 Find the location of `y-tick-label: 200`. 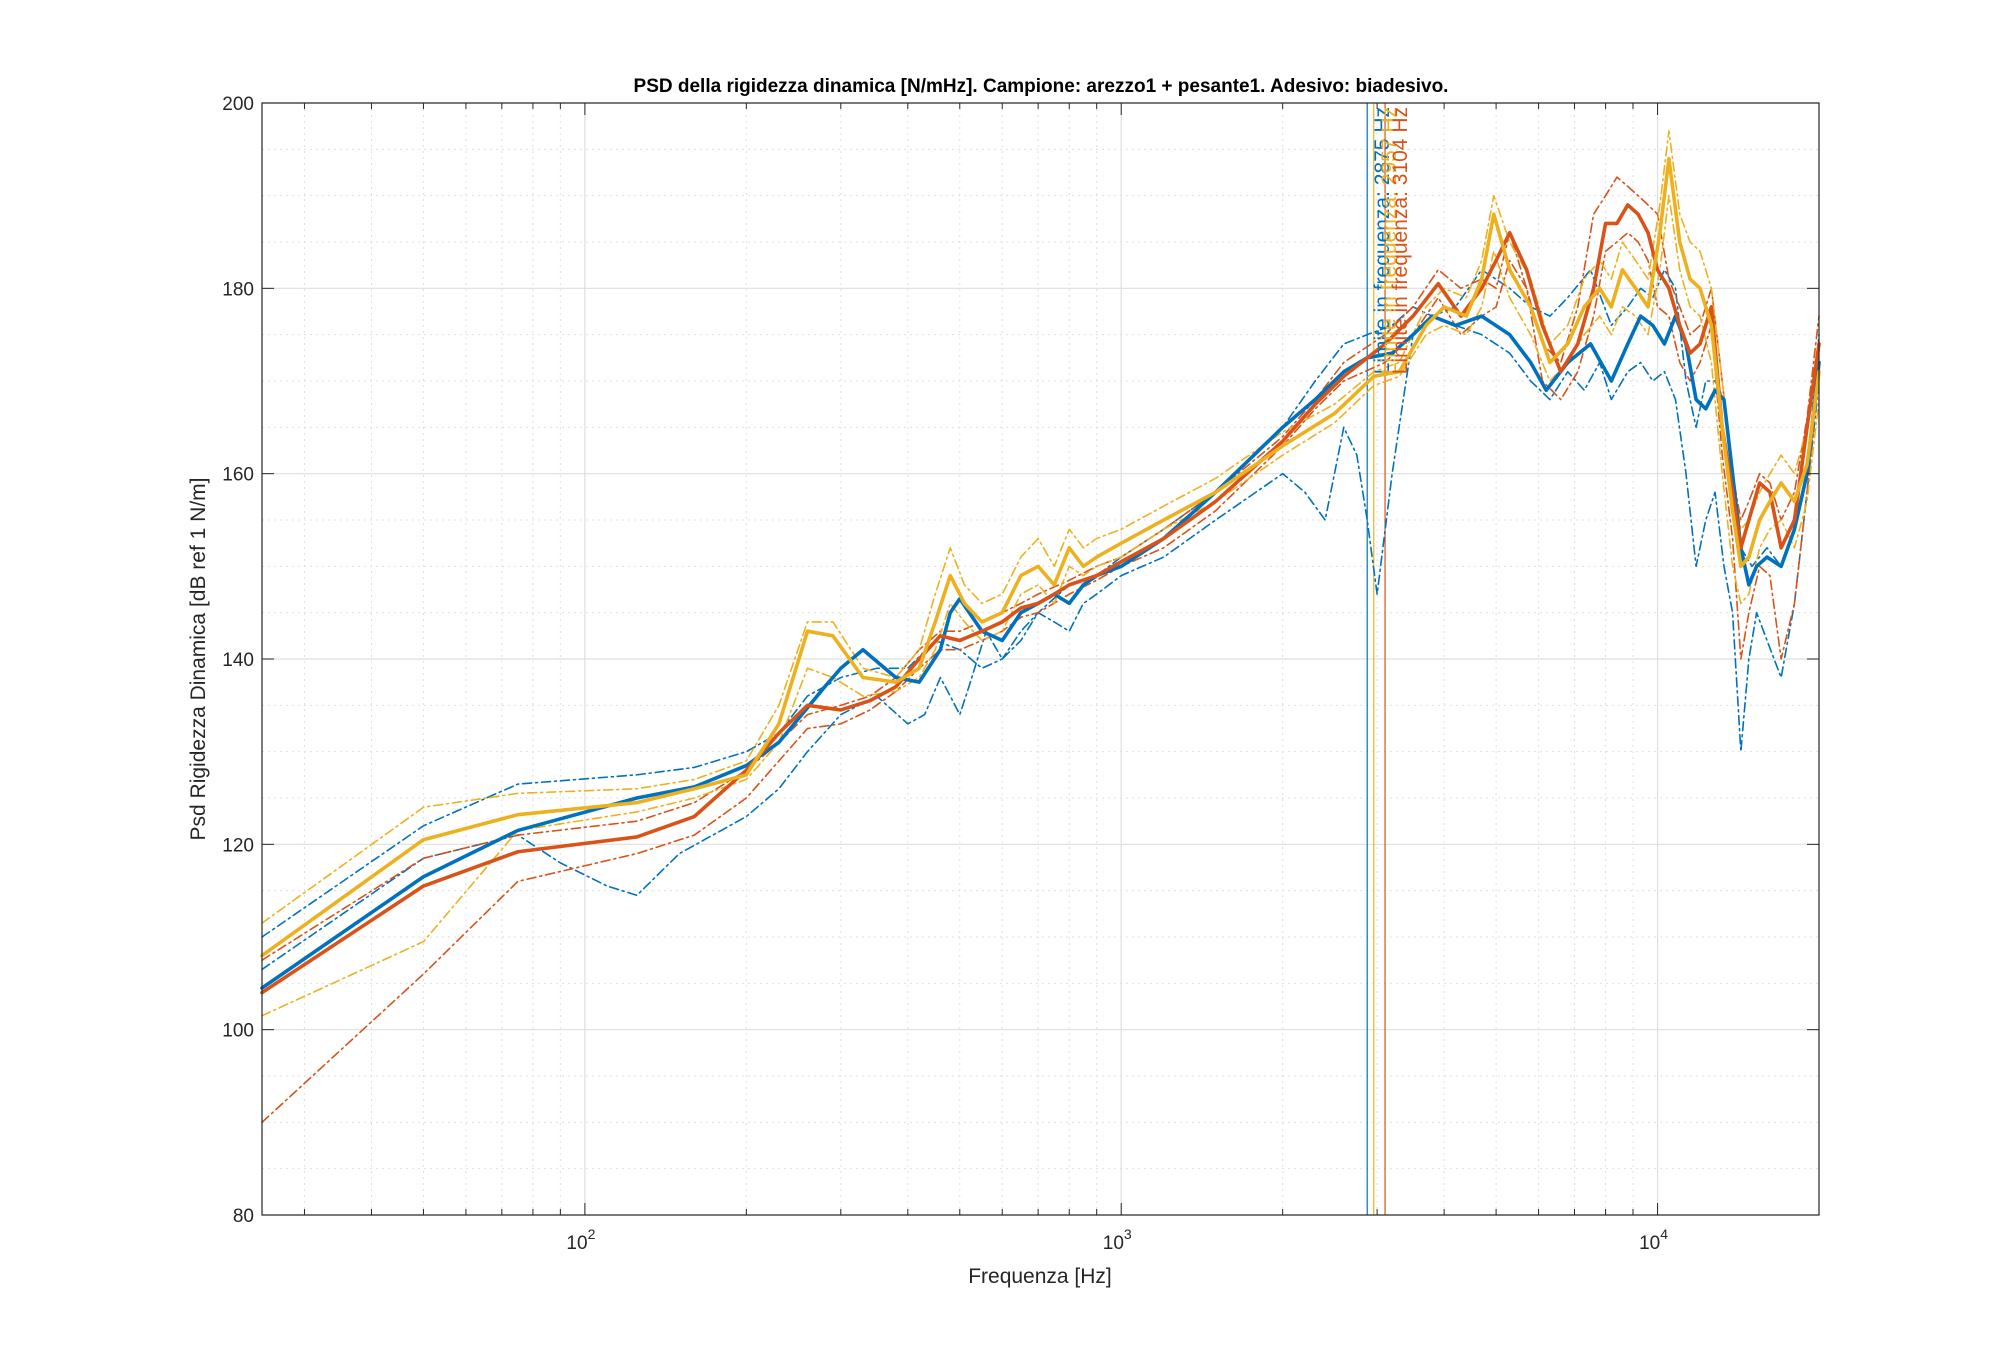

y-tick-label: 200 is located at coordinates (238, 104).